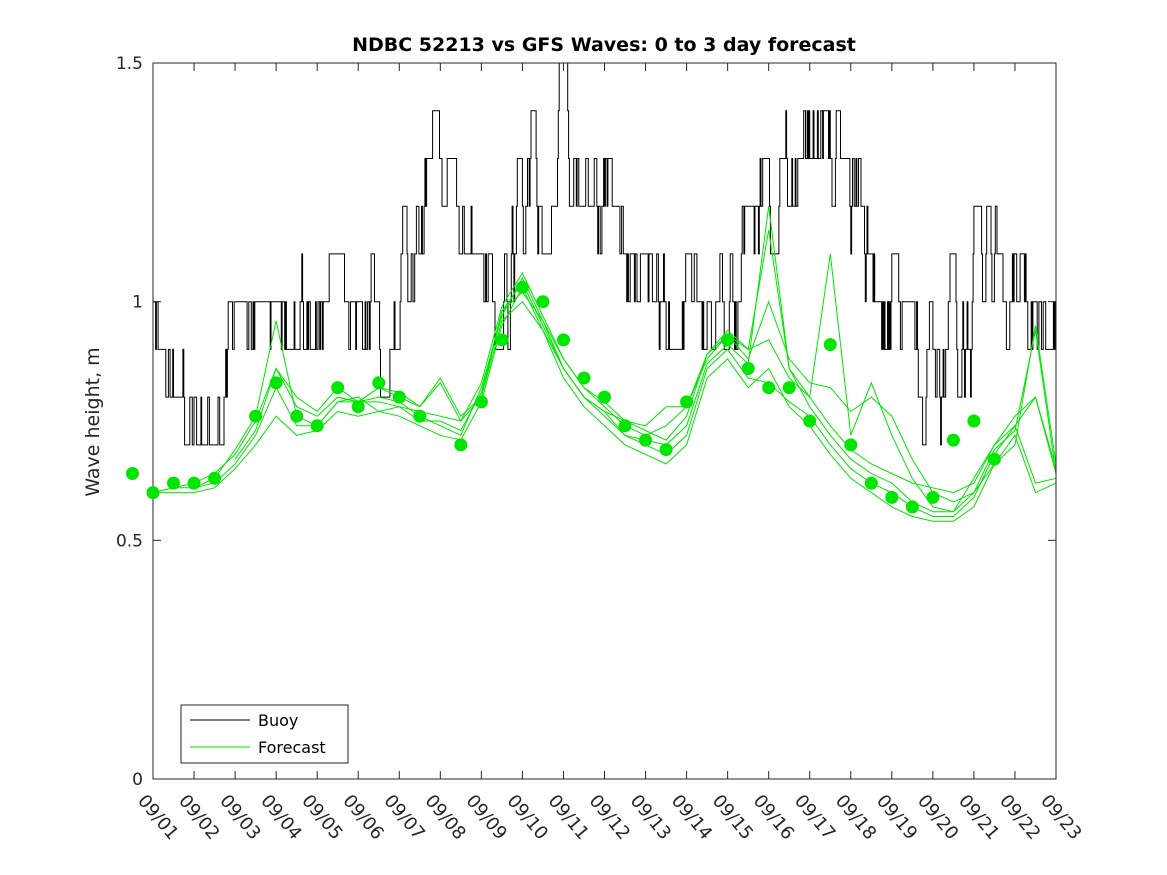 Image resolution: width=1167 pixels, height=875 pixels. I want to click on y-tick-label: 1.5, so click(129, 64).